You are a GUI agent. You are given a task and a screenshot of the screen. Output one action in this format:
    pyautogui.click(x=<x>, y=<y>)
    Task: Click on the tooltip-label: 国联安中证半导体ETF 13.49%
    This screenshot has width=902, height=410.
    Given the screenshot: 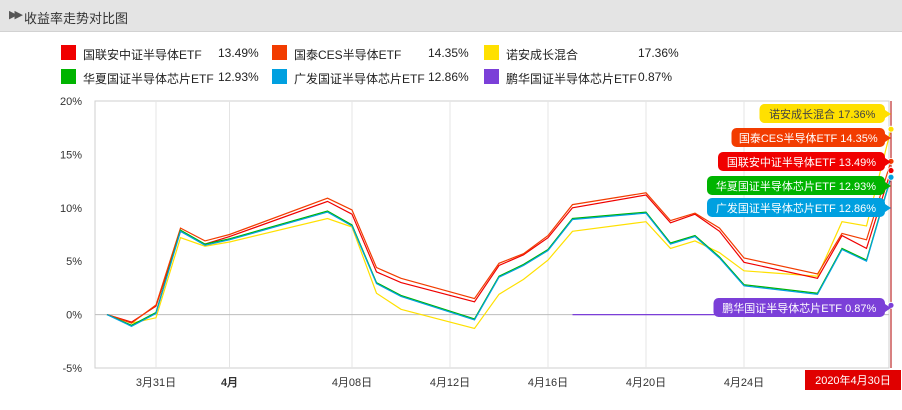 What is the action you would take?
    pyautogui.click(x=801, y=162)
    